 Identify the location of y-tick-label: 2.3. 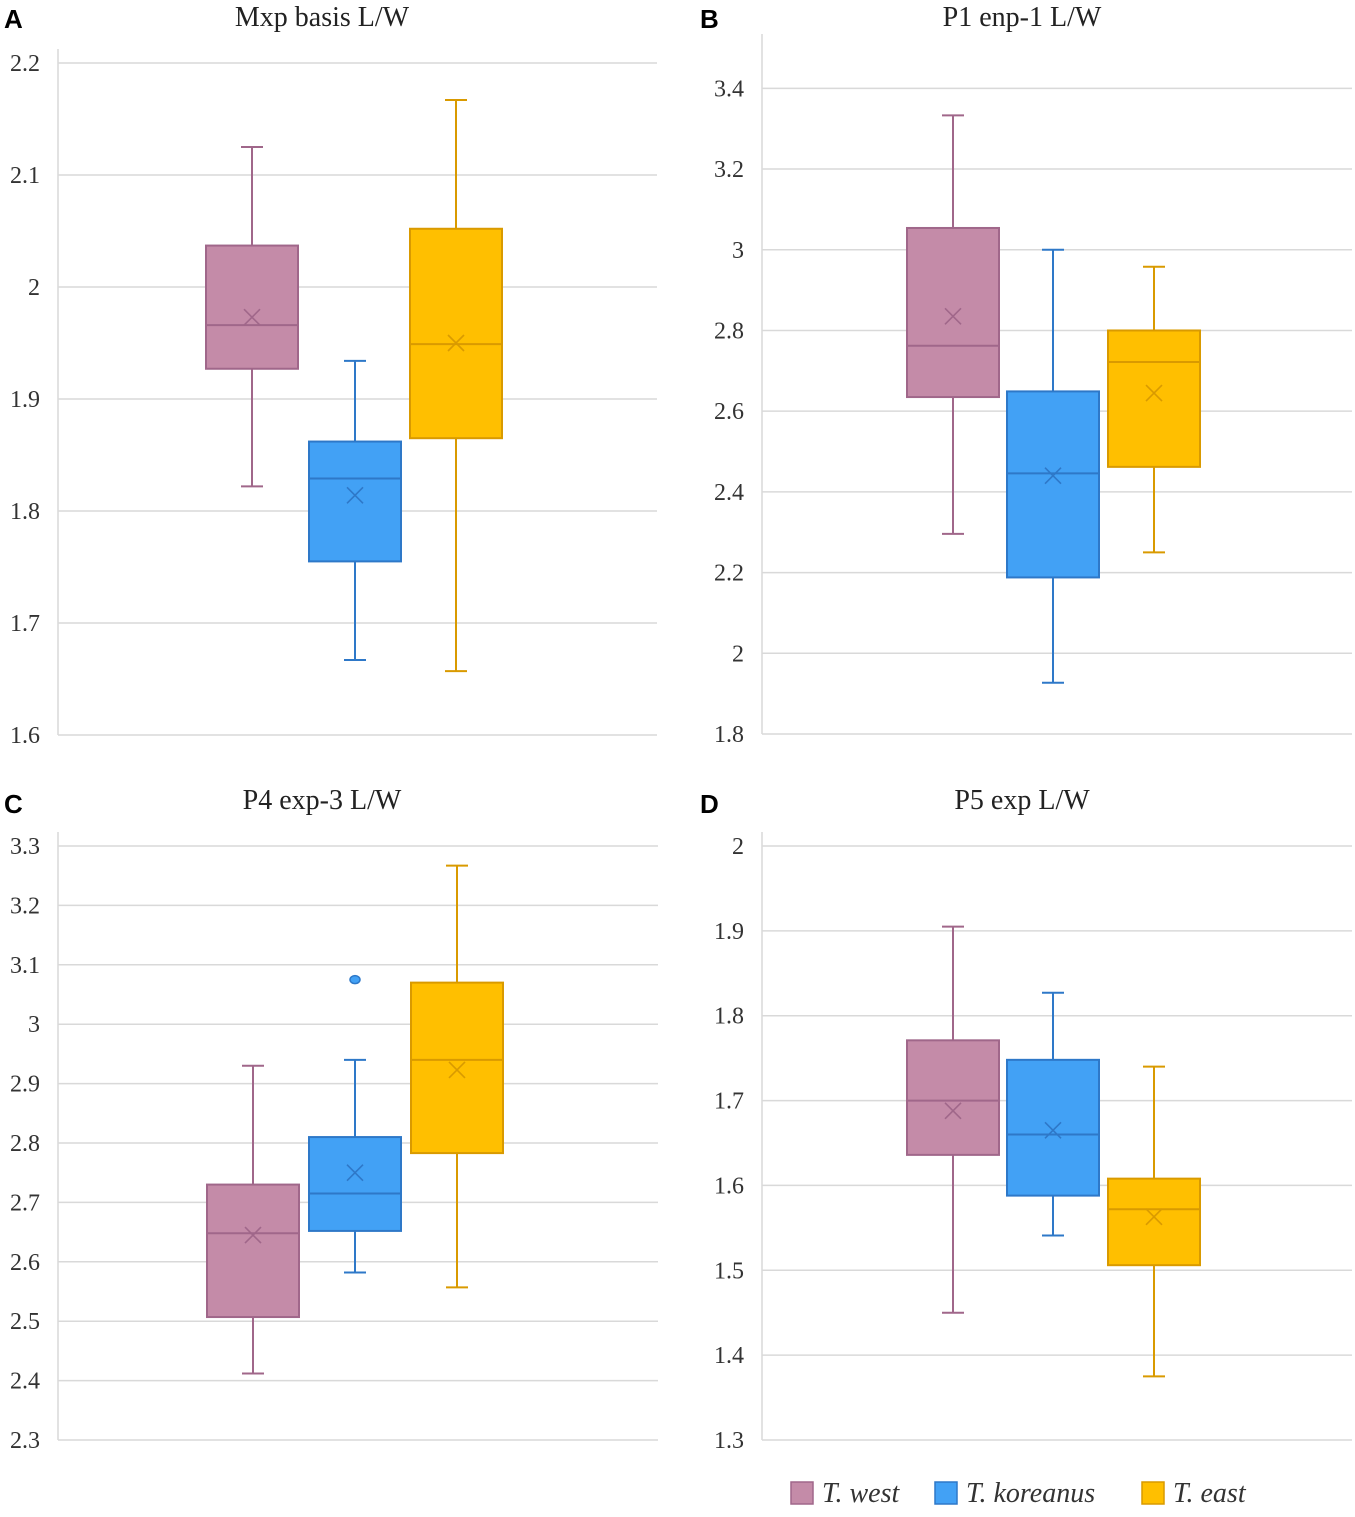
(25, 1441).